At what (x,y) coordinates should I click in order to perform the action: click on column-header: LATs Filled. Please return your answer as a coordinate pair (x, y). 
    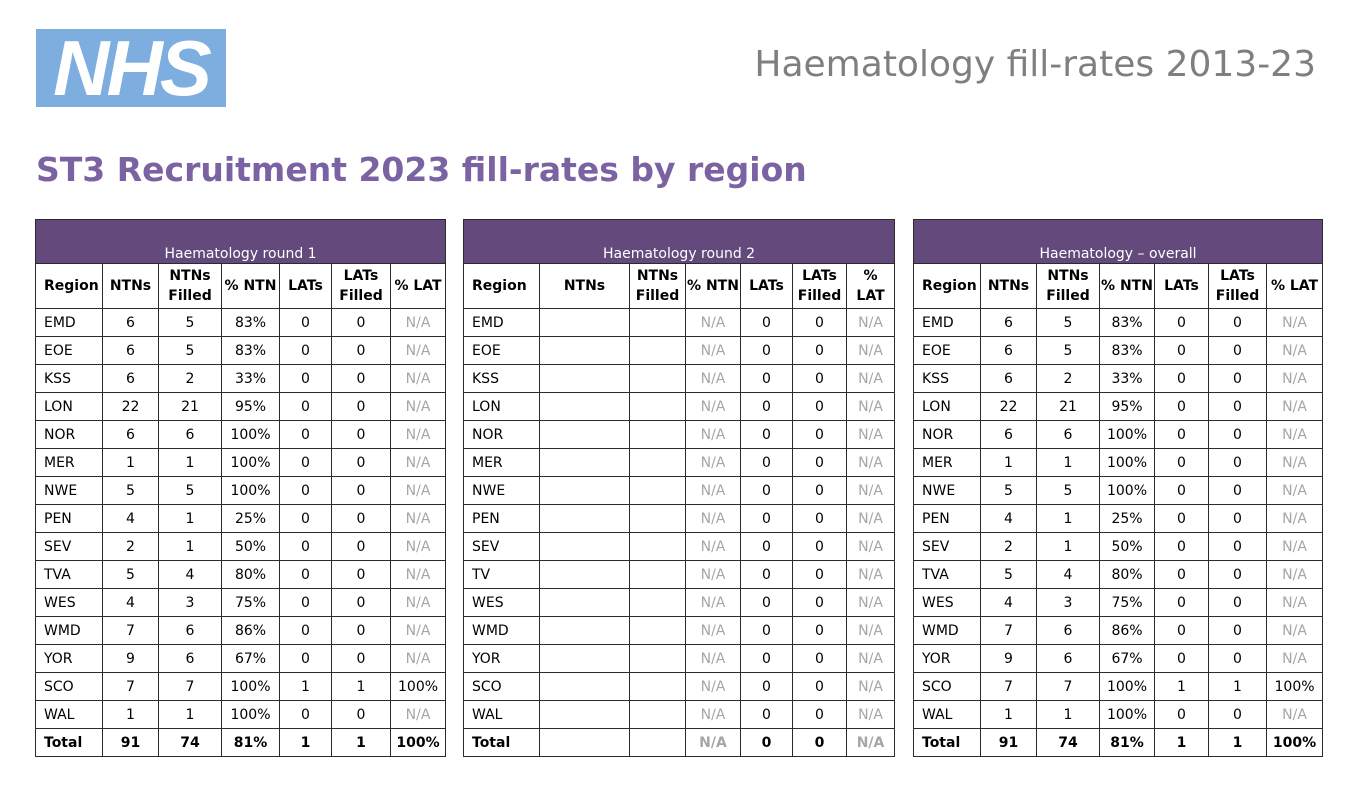
    Looking at the image, I should click on (1237, 286).